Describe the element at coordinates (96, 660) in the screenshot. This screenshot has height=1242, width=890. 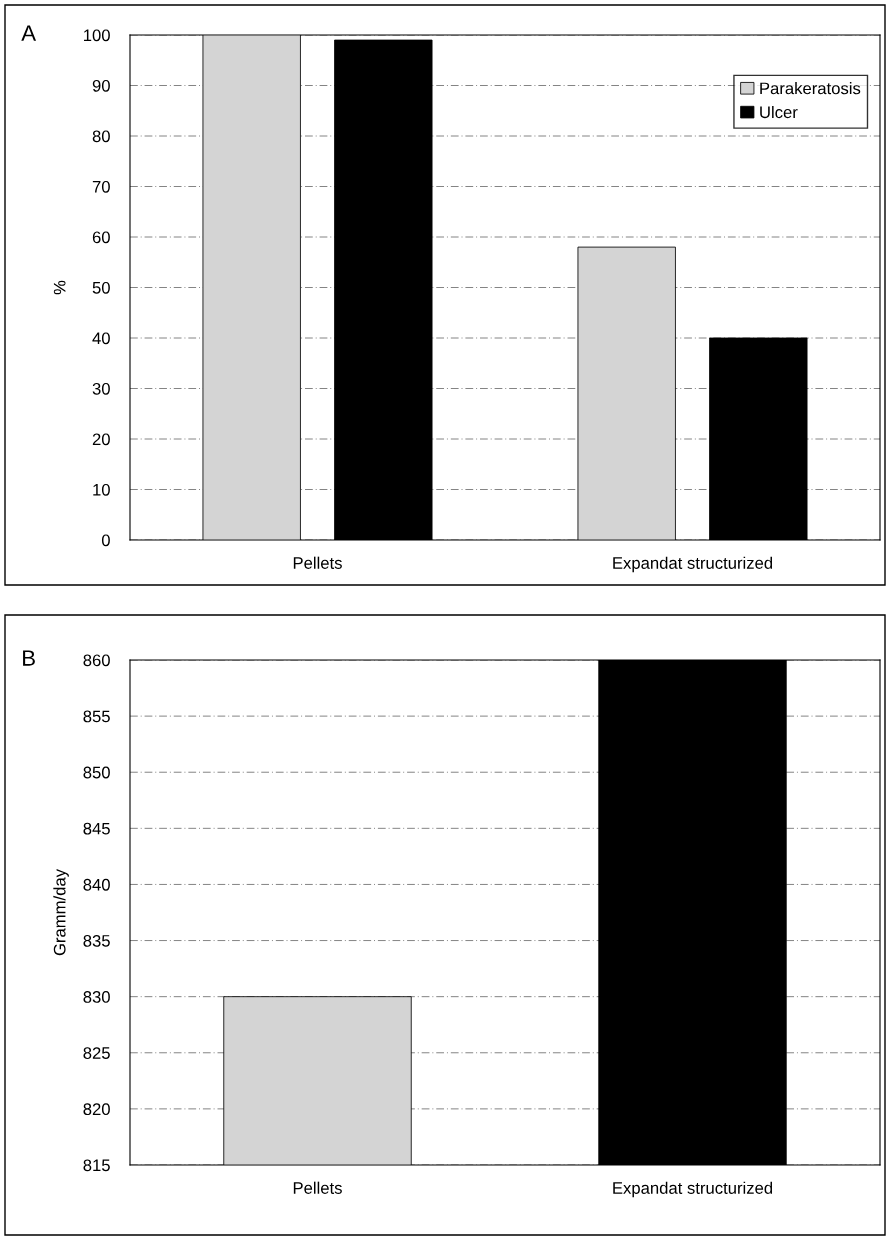
I see `y-tick-label: 860` at that location.